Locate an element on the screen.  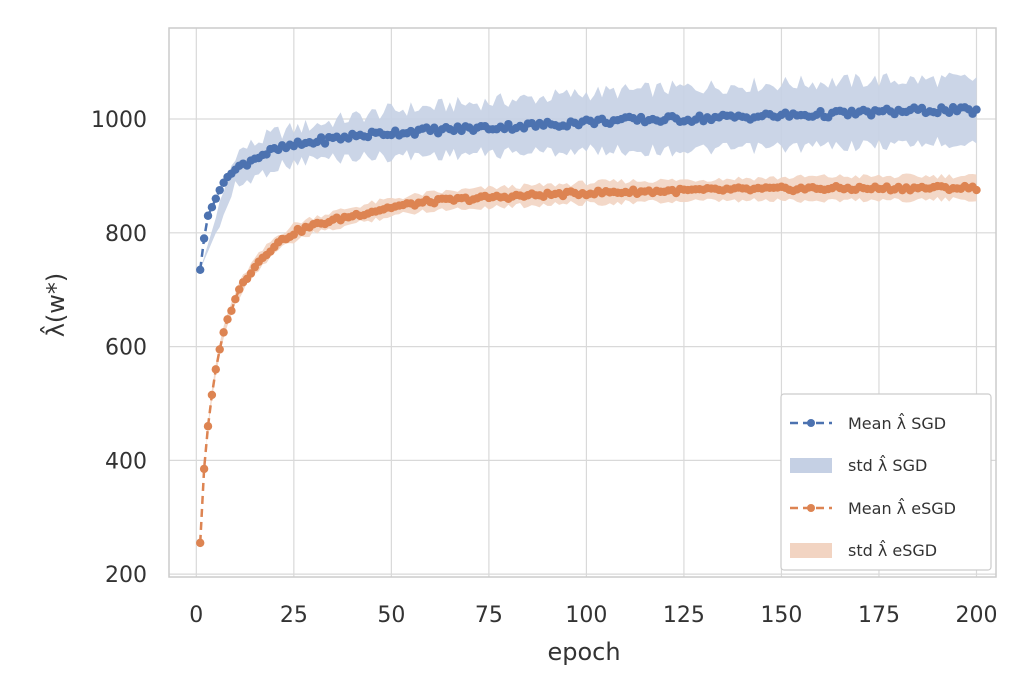
x-tick-label: 50 is located at coordinates (391, 615).